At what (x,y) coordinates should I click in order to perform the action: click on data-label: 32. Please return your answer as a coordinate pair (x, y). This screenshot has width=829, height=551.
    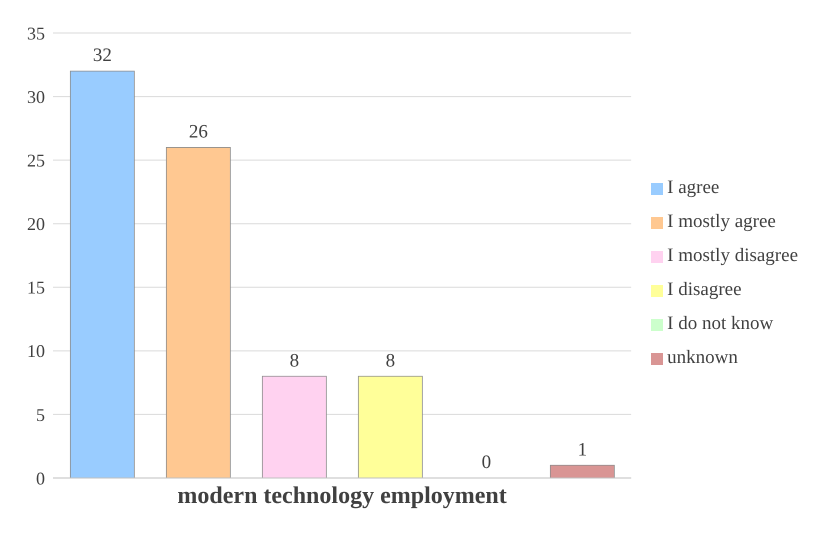
    Looking at the image, I should click on (102, 55).